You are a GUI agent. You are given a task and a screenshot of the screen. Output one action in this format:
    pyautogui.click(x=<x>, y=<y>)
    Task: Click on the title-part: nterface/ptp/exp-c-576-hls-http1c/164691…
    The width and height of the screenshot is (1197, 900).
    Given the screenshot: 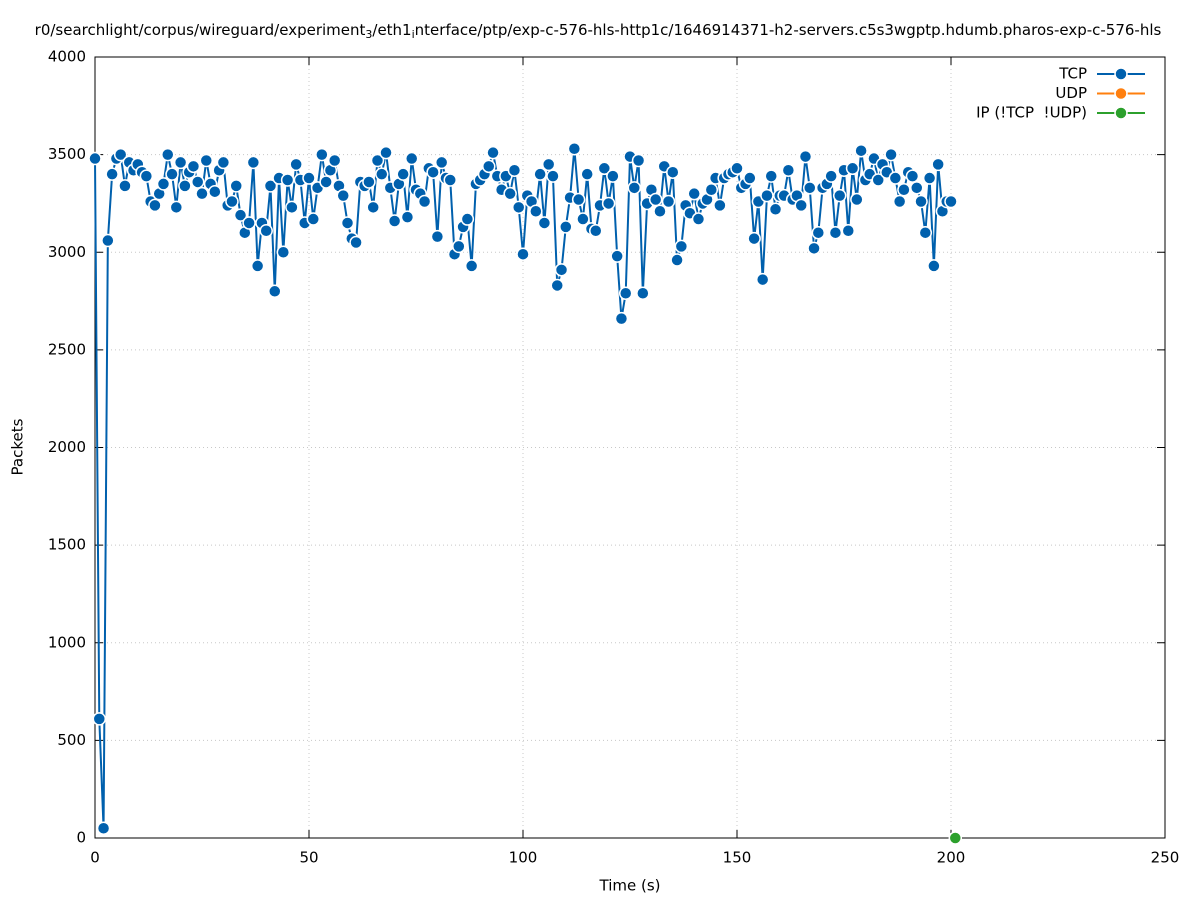 What is the action you would take?
    pyautogui.click(x=788, y=30)
    